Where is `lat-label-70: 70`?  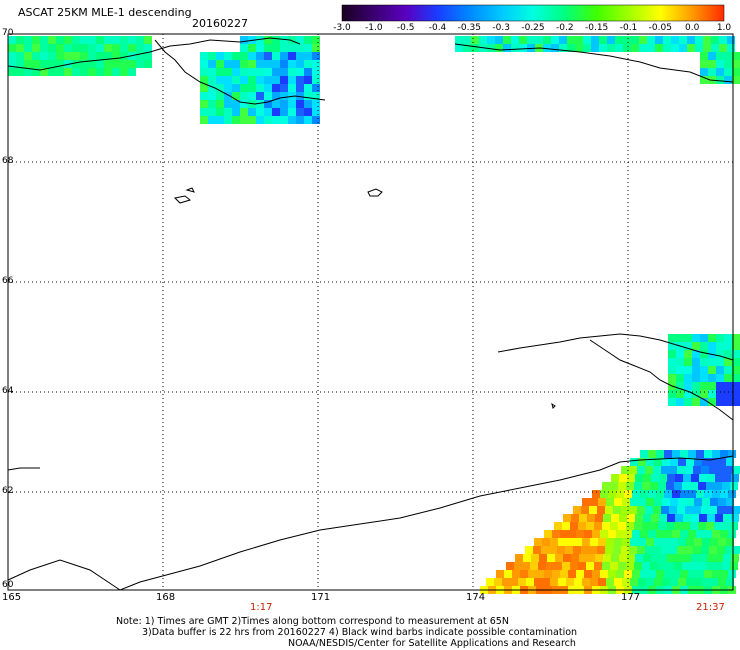 lat-label-70: 70 is located at coordinates (8, 33).